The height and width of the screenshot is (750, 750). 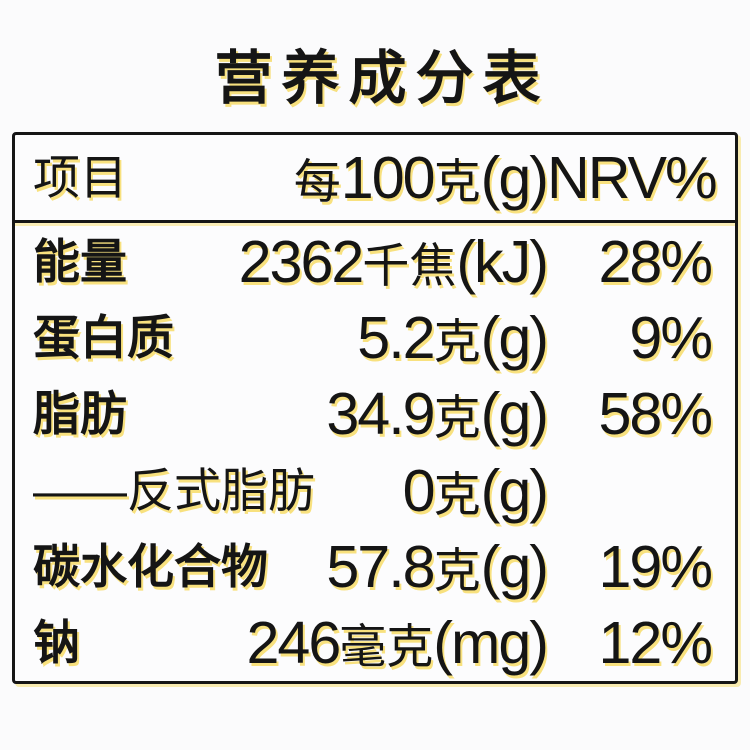 I want to click on nutrient-nrv: 19%, so click(x=655, y=566).